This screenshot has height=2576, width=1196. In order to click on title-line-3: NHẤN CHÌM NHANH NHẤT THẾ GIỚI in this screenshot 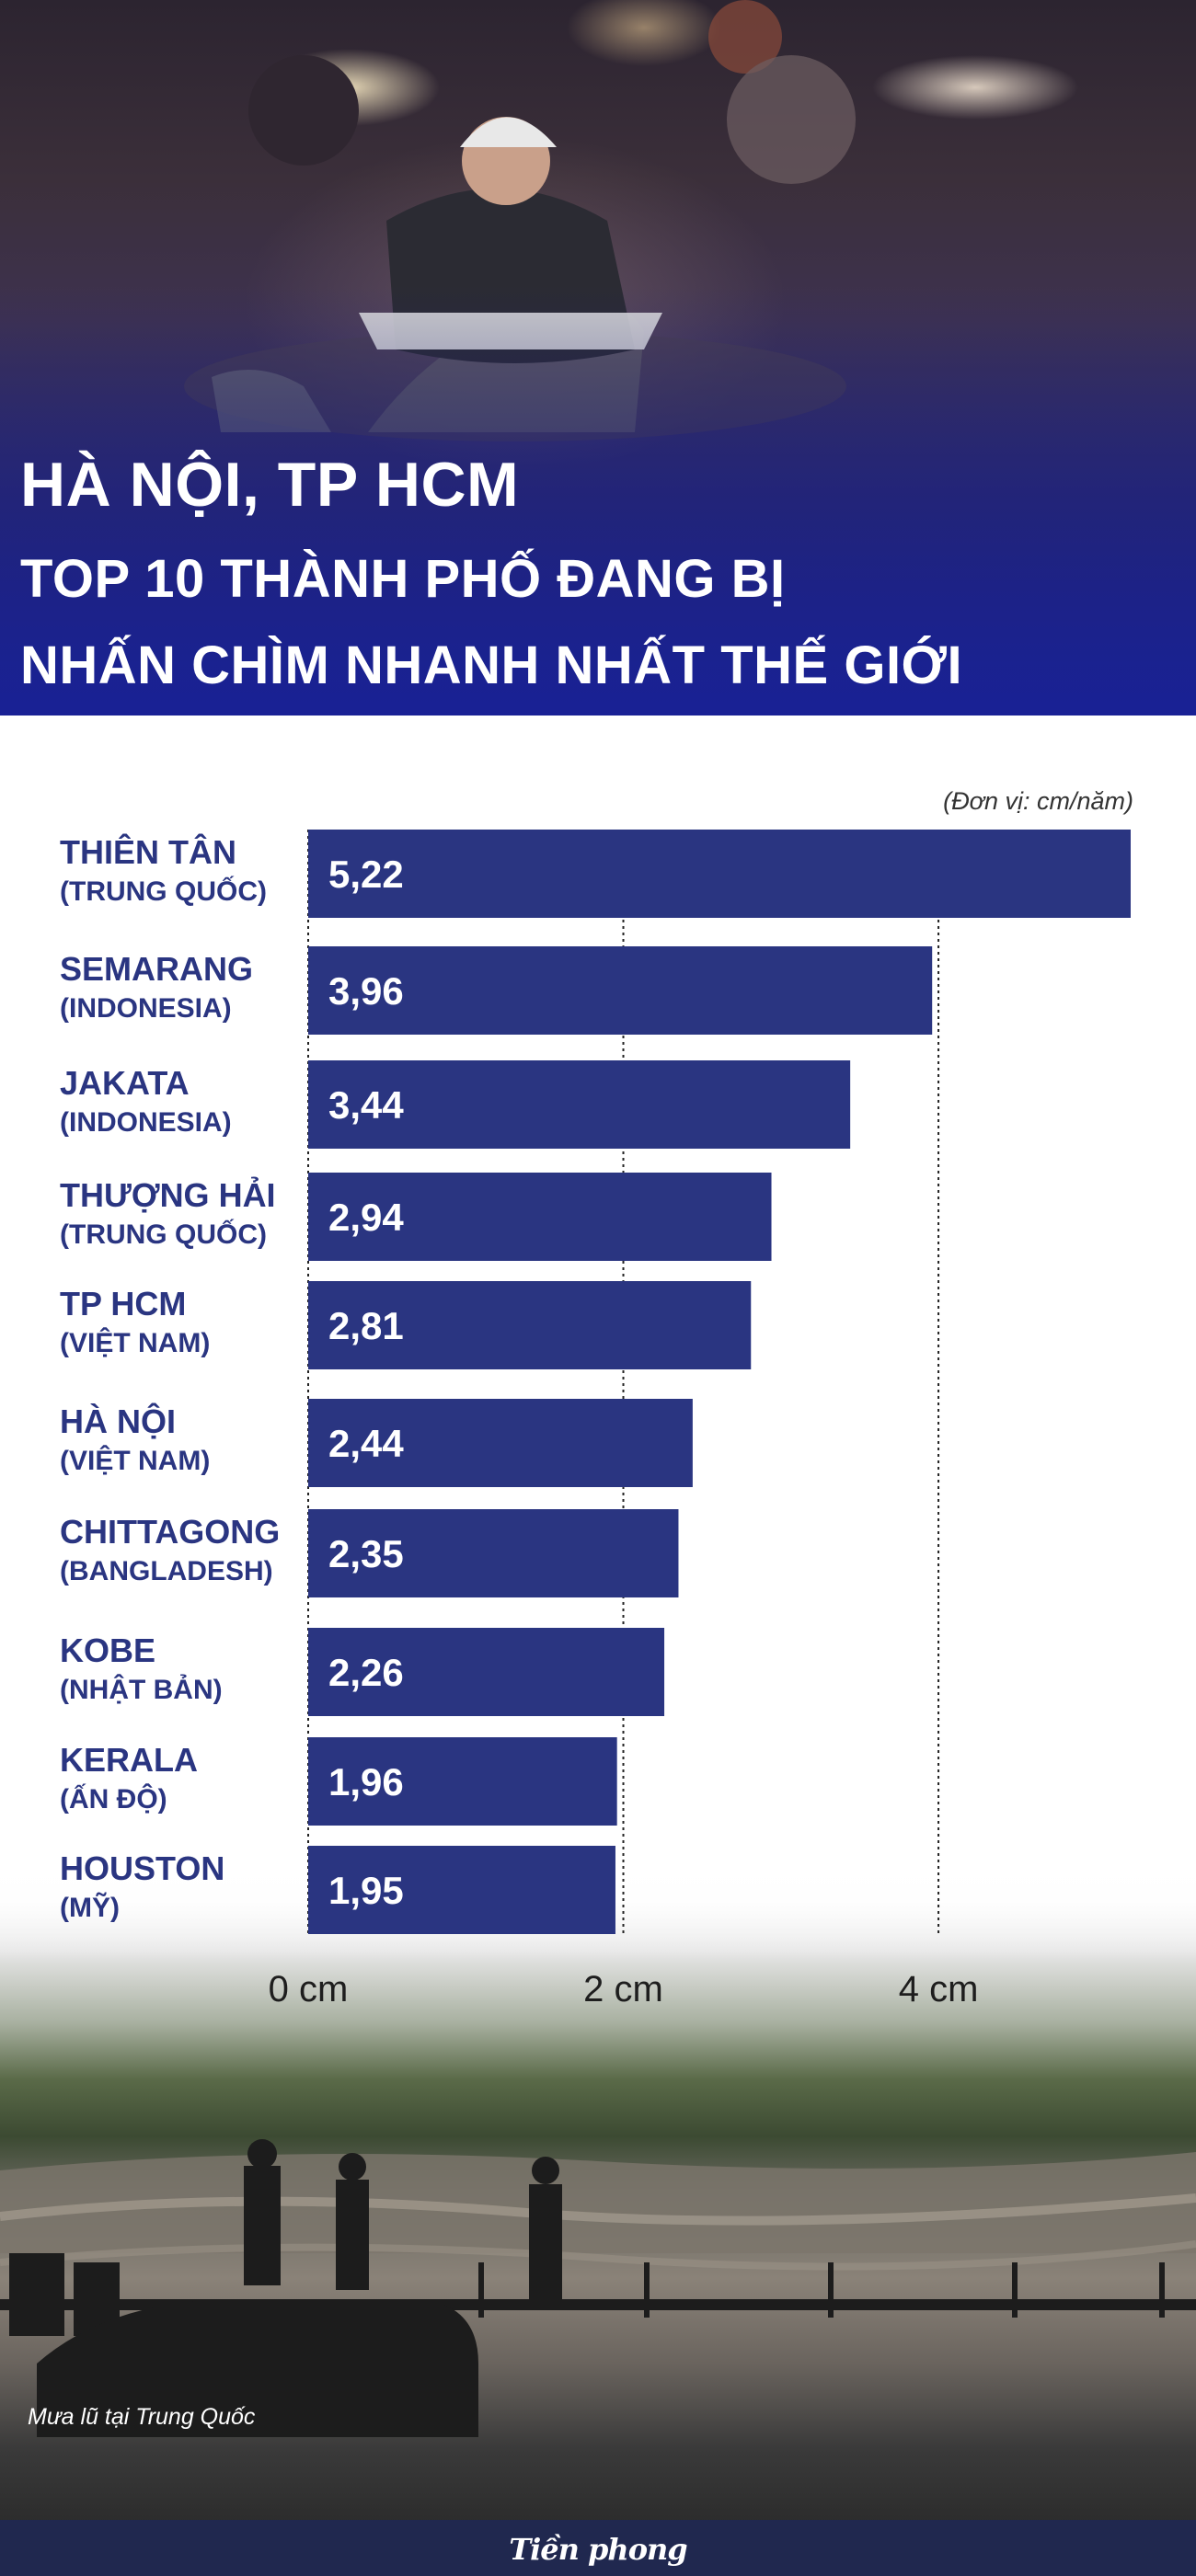, I will do `click(492, 665)`.